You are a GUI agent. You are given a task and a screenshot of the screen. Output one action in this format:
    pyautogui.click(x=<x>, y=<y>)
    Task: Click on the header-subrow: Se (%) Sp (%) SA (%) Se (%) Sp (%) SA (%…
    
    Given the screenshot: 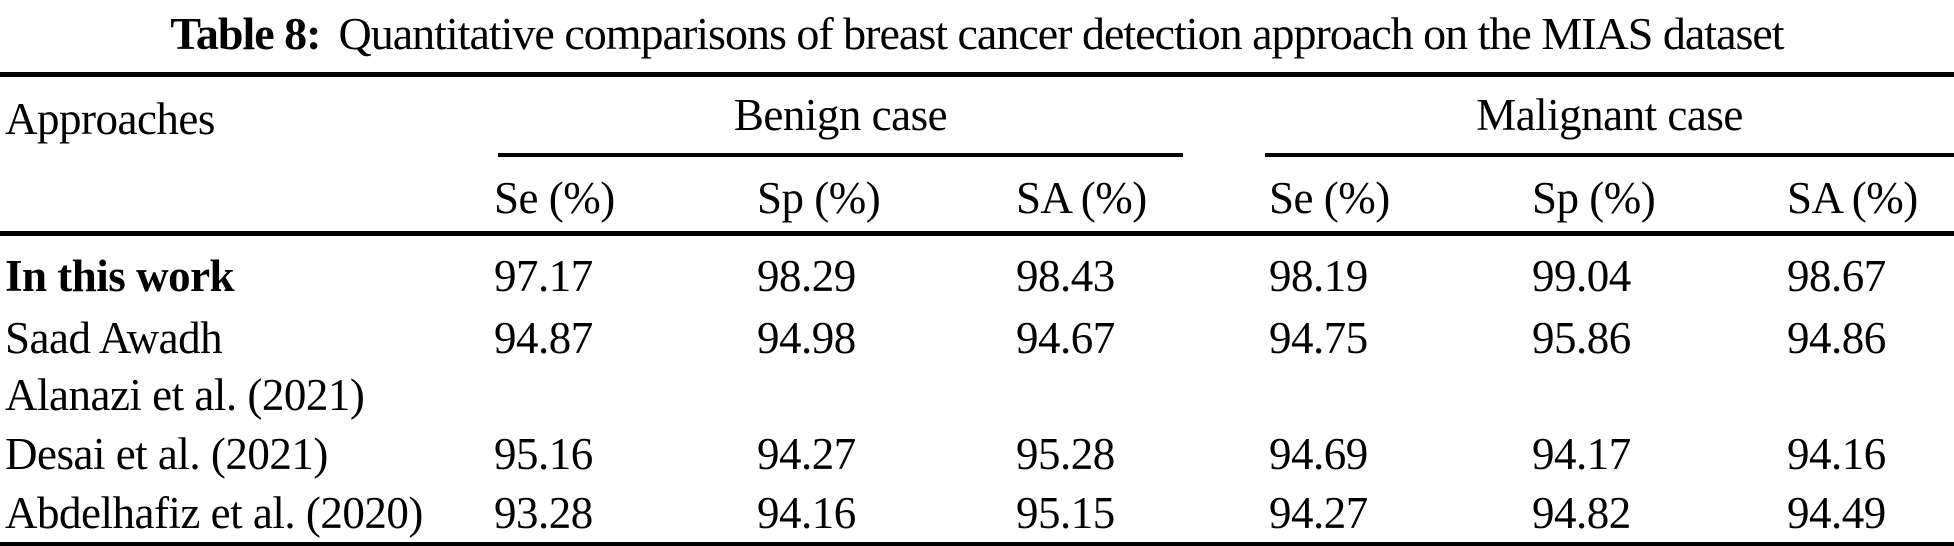 What is the action you would take?
    pyautogui.click(x=977, y=196)
    